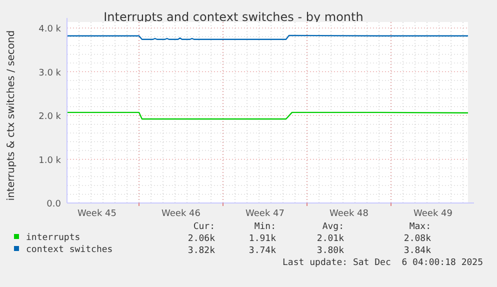  Describe the element at coordinates (202, 239) in the screenshot. I see `text: 2.06k` at that location.